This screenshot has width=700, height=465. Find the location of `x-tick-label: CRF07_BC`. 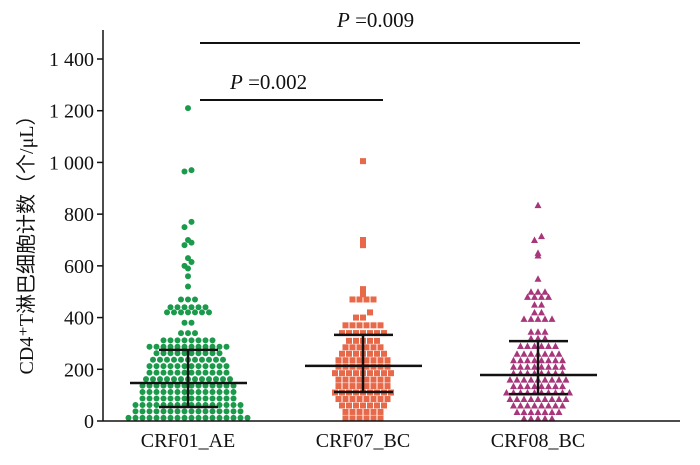

x-tick-label: CRF07_BC is located at coordinates (363, 441).